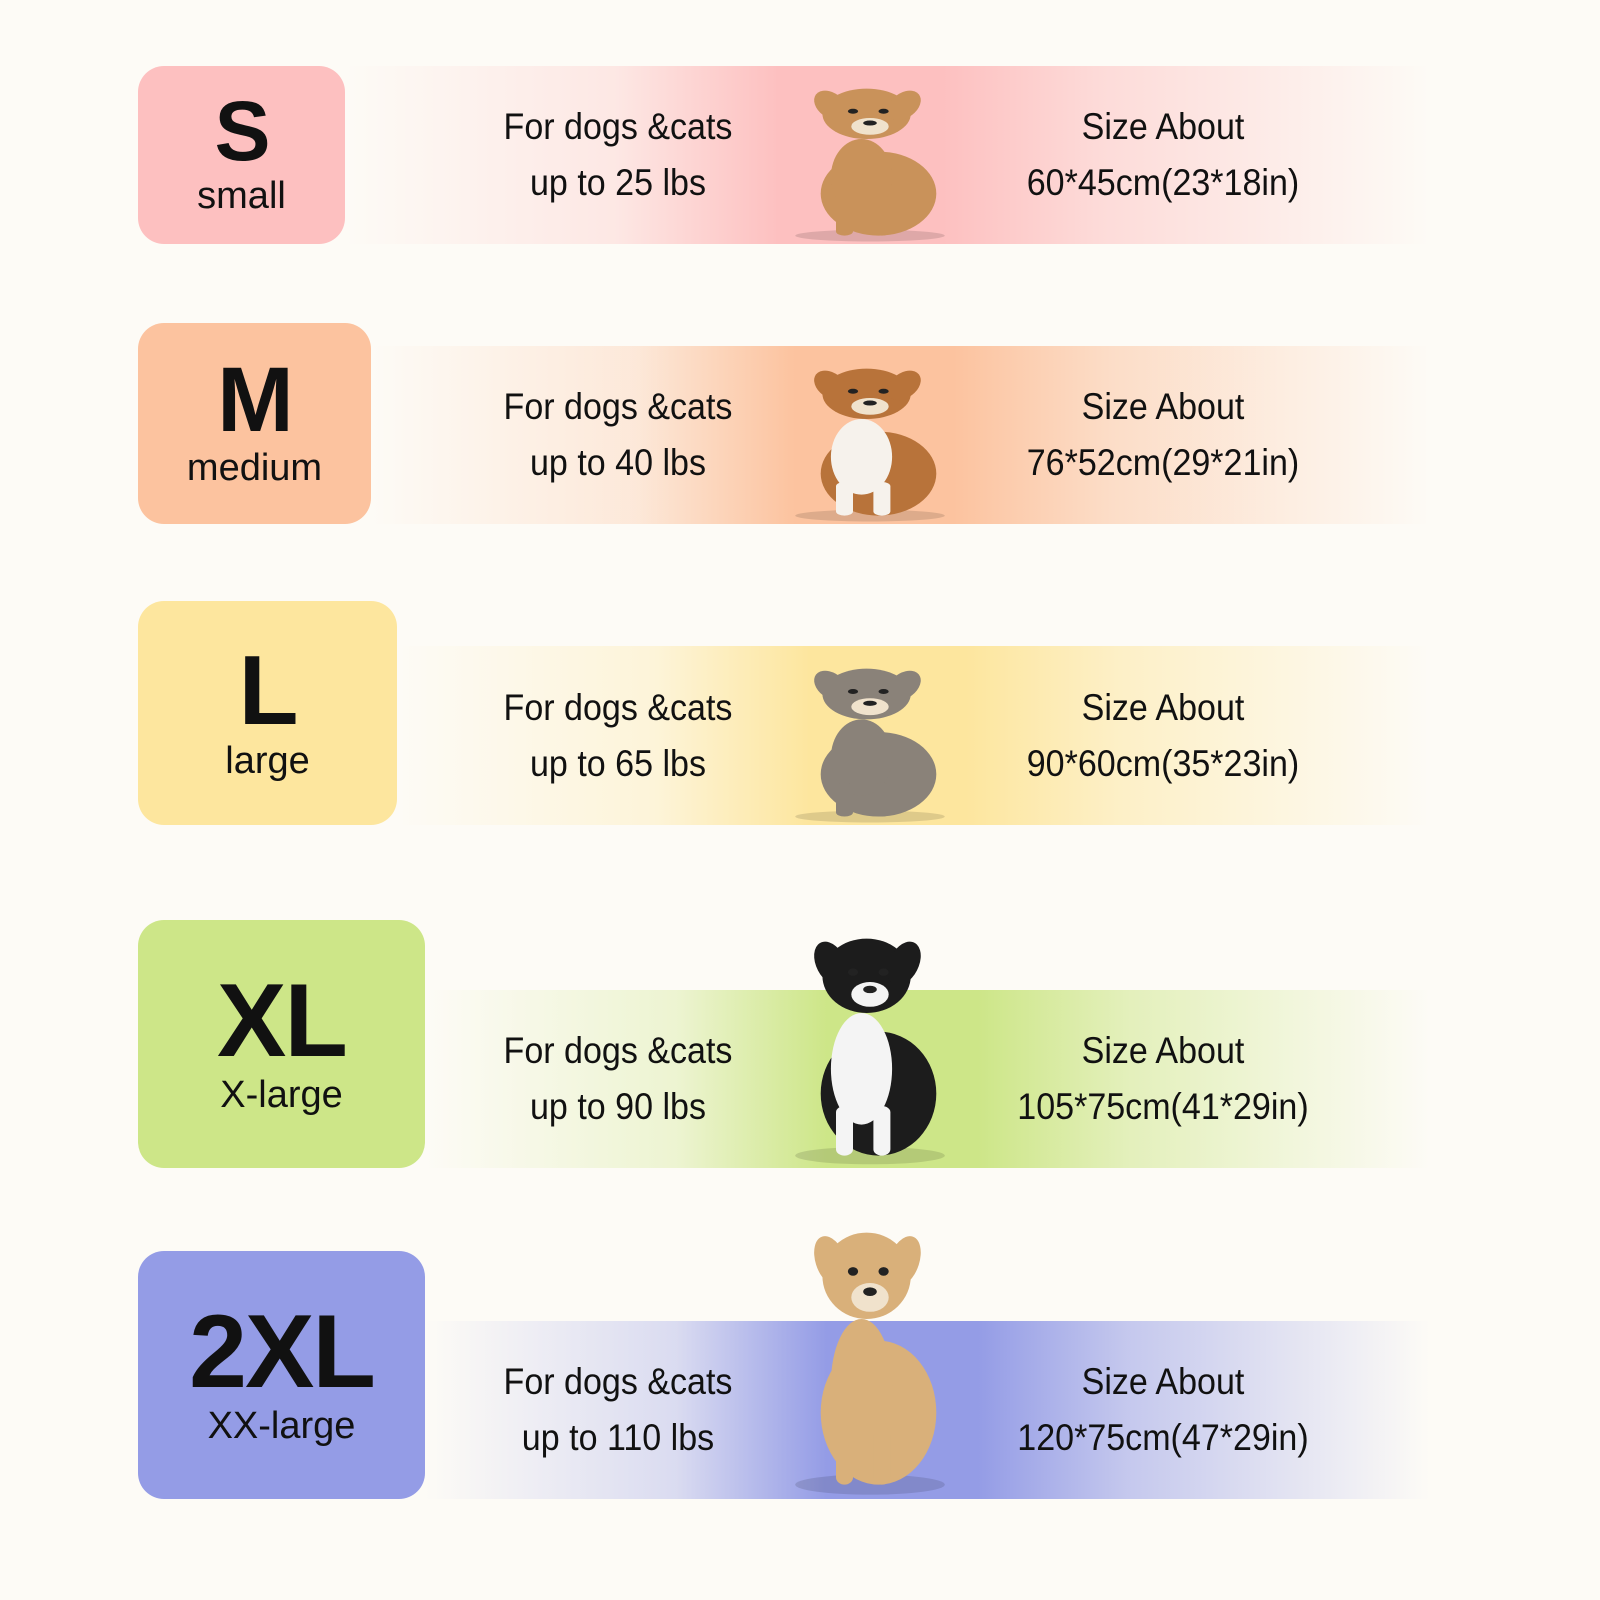 The image size is (1600, 1600). I want to click on size-badge: S small, so click(241, 155).